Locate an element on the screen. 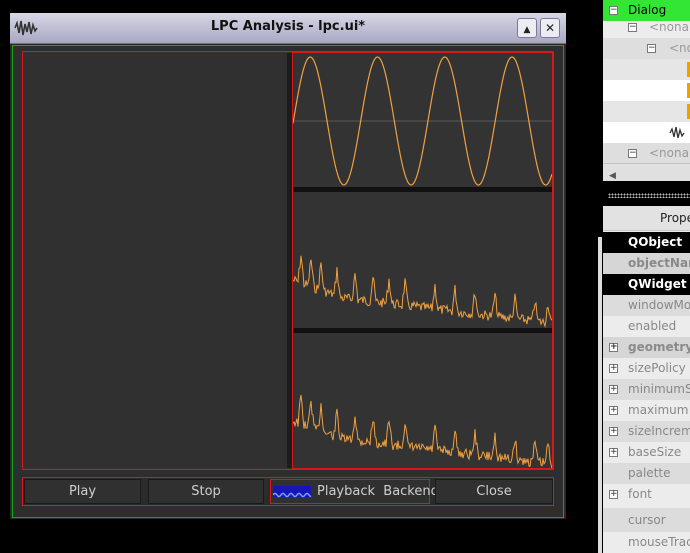 The width and height of the screenshot is (690, 553). triangle-up-icon: ▲ is located at coordinates (527, 30).